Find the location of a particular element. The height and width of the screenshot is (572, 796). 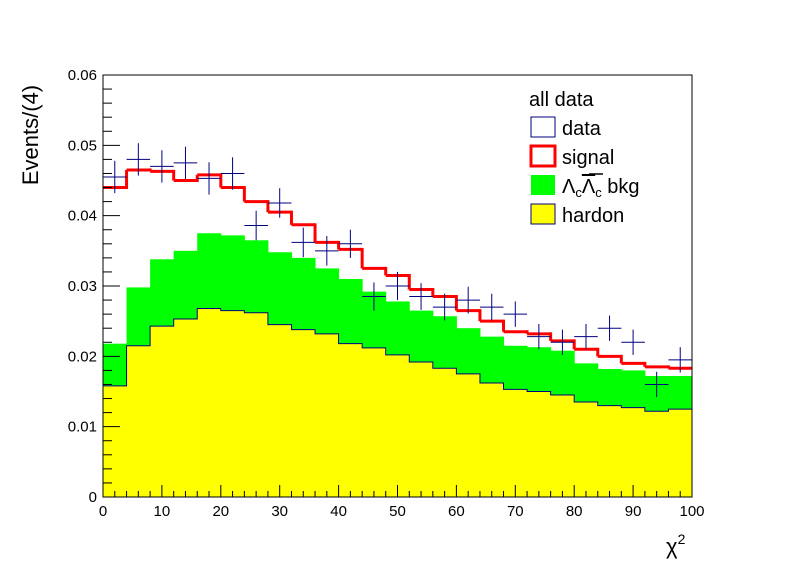

x-axis-title: χ2 is located at coordinates (676, 545).